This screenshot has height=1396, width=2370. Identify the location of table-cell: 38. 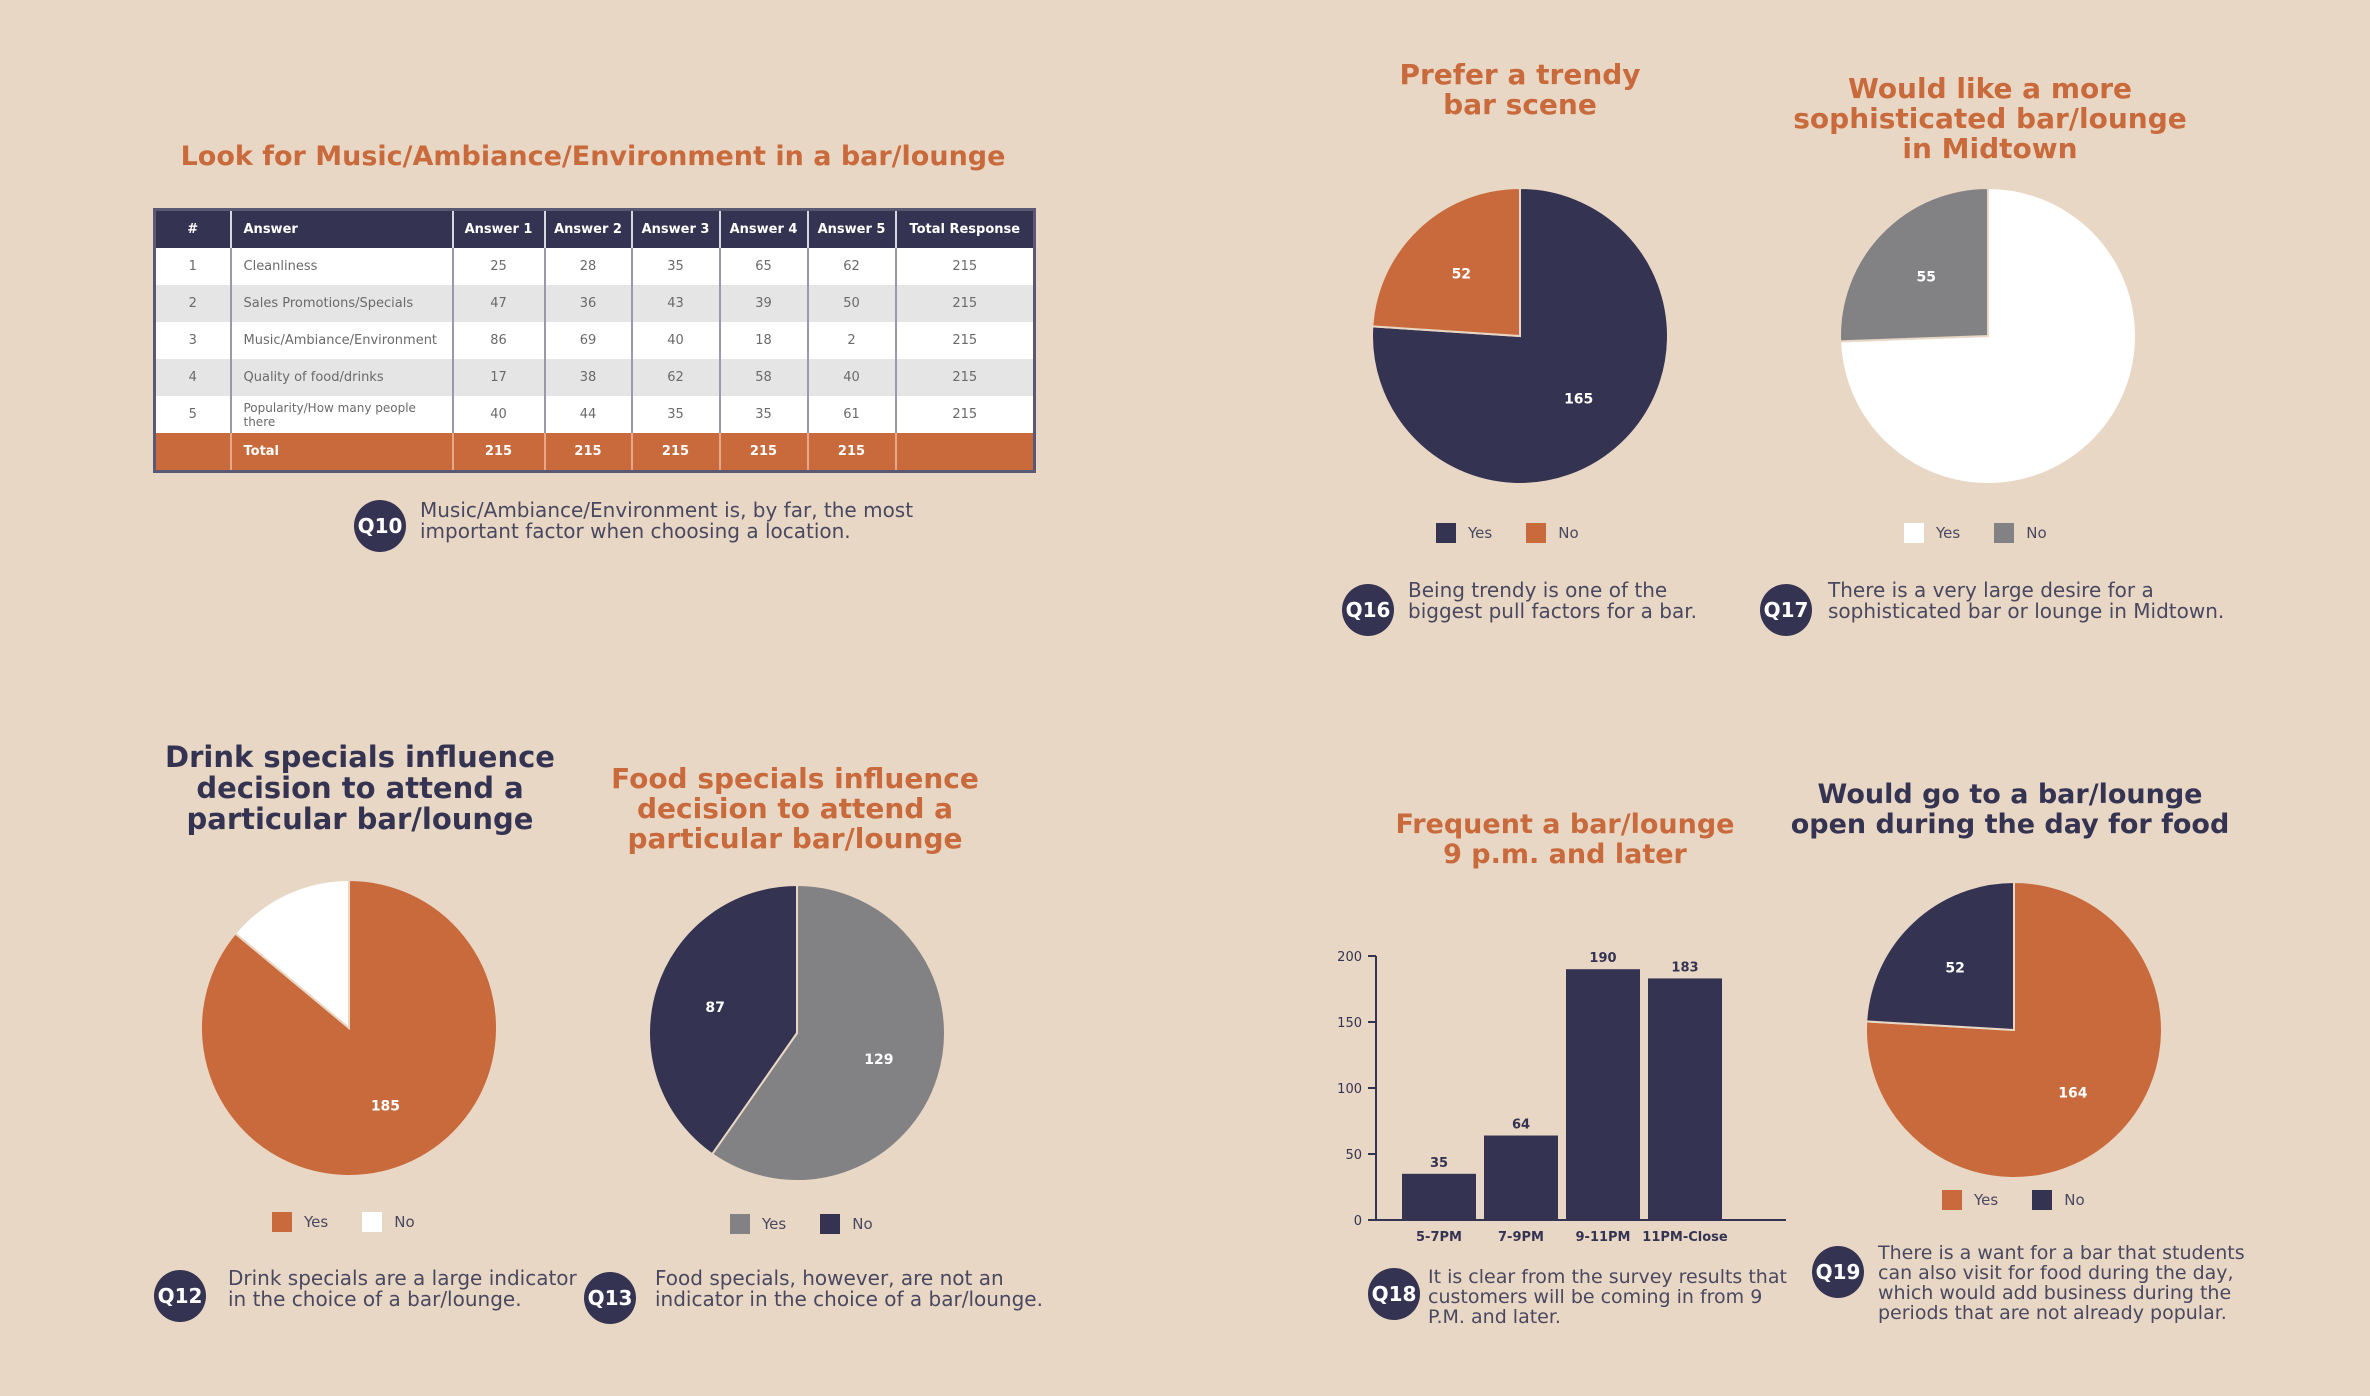
(588, 377).